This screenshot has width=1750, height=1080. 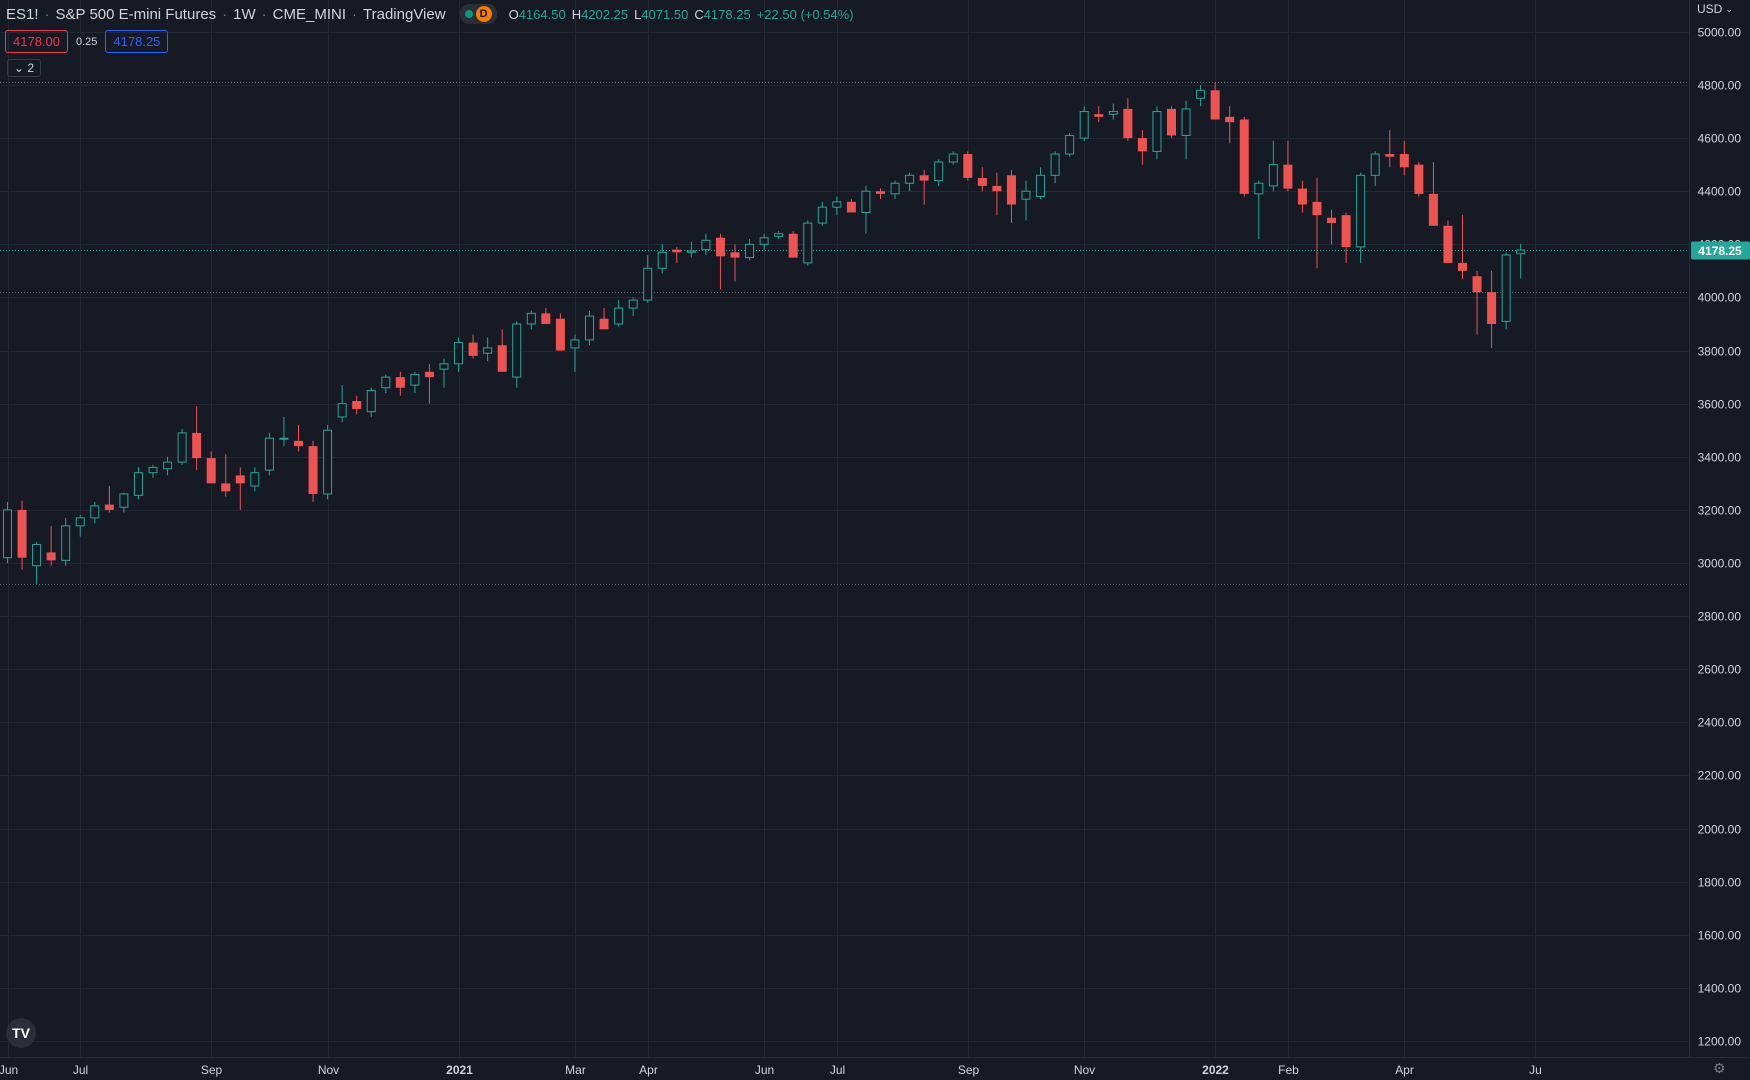 What do you see at coordinates (1719, 1068) in the screenshot?
I see `gear-icon: ⚙` at bounding box center [1719, 1068].